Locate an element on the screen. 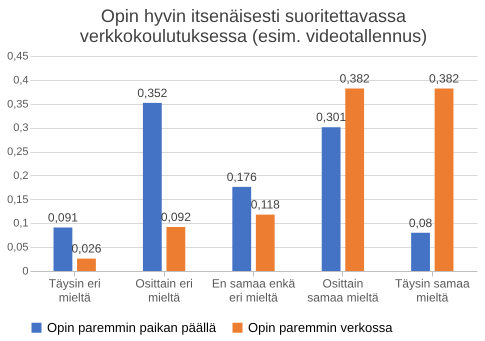 The image size is (485, 341). legend-label: Opin paremmin paikan päällä is located at coordinates (132, 327).